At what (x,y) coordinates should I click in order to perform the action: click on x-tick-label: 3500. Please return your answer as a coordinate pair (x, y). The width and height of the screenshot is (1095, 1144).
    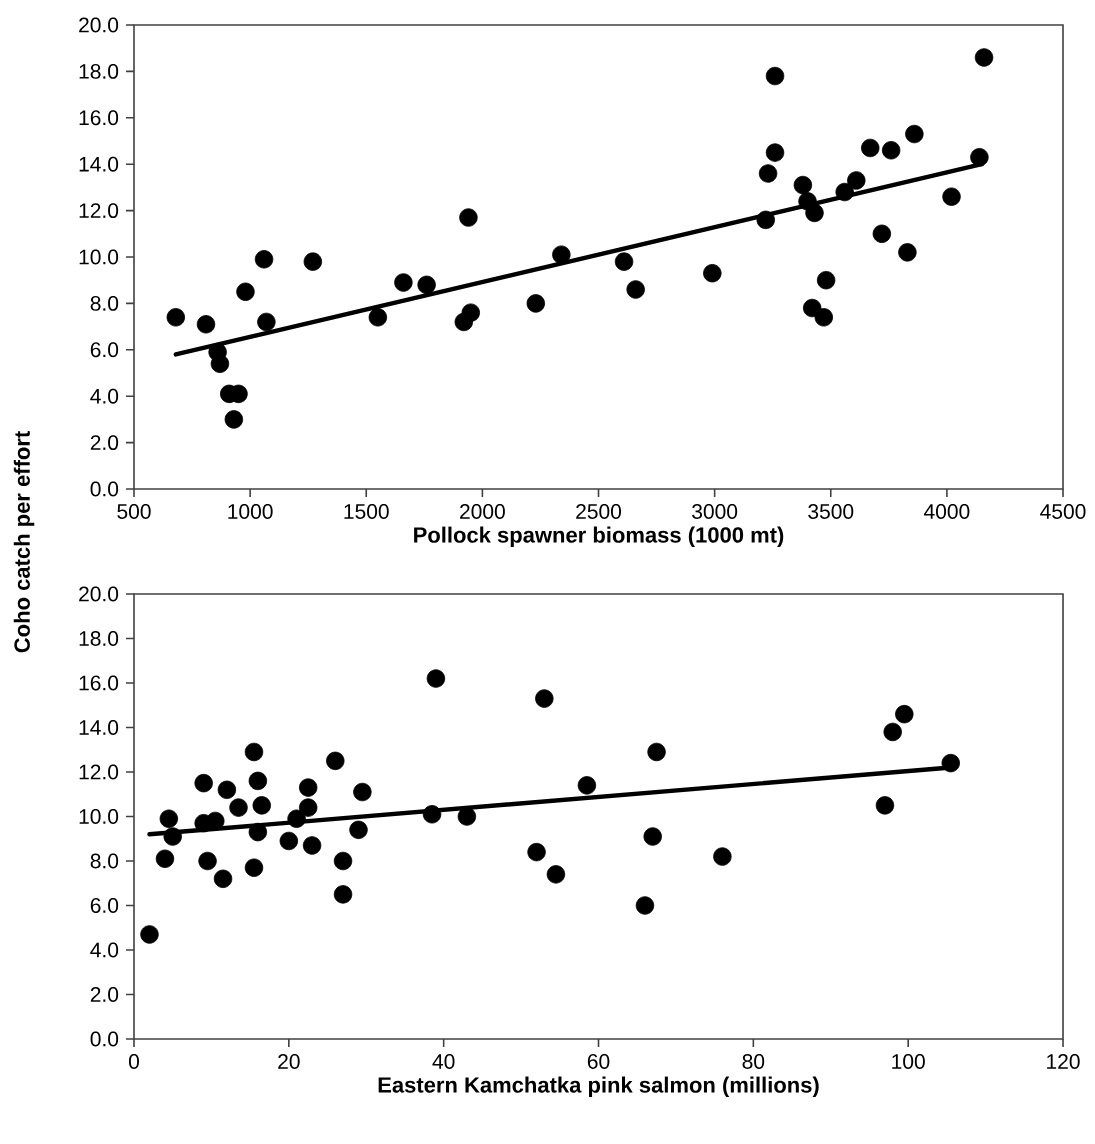
    Looking at the image, I should click on (831, 511).